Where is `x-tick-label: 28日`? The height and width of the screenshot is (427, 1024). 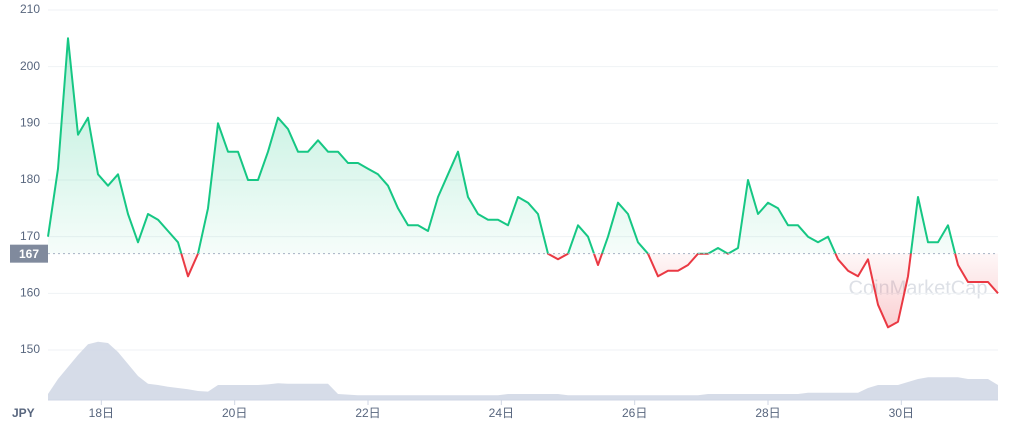
x-tick-label: 28日 is located at coordinates (767, 413).